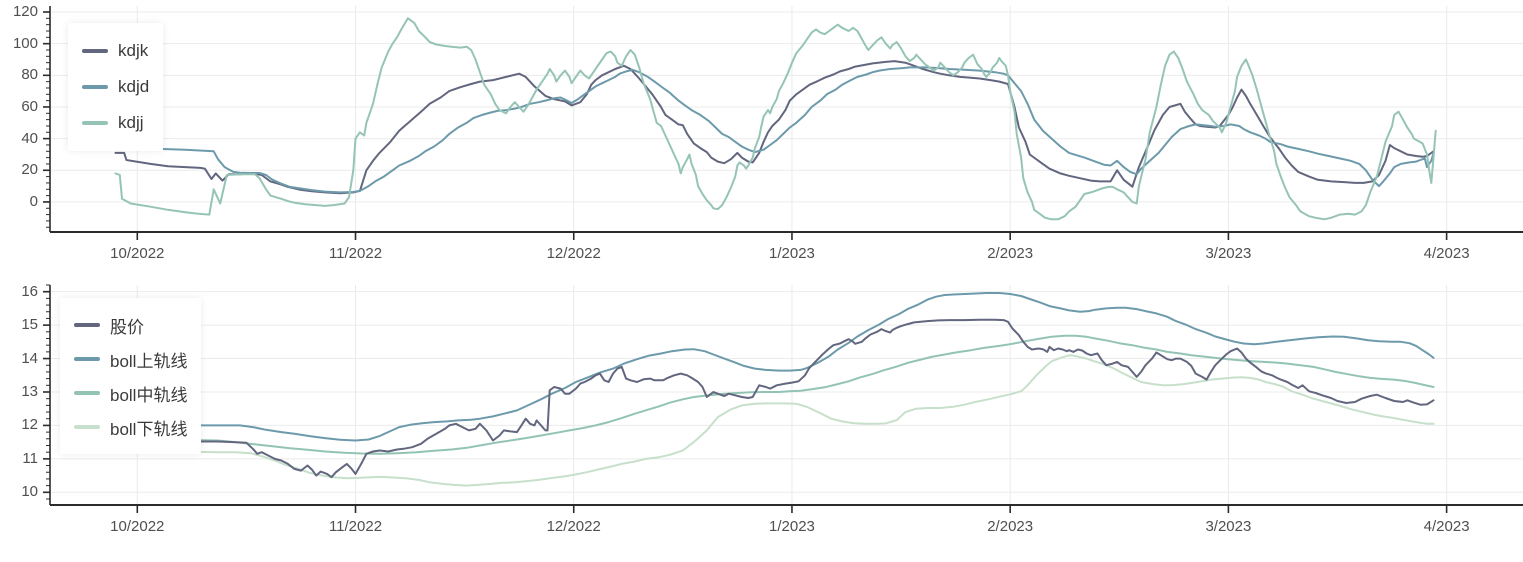 The image size is (1523, 562). Describe the element at coordinates (25, 11) in the screenshot. I see `y-tick-label: 120` at that location.